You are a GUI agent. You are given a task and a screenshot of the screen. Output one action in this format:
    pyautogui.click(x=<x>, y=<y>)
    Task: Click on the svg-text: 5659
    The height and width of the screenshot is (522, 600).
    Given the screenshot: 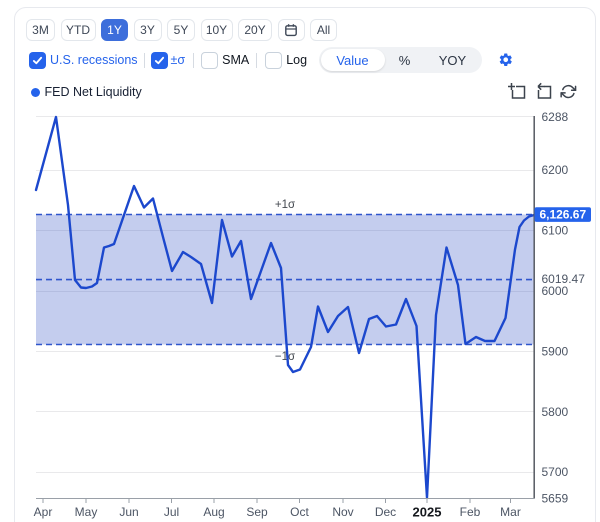 What is the action you would take?
    pyautogui.click(x=555, y=499)
    